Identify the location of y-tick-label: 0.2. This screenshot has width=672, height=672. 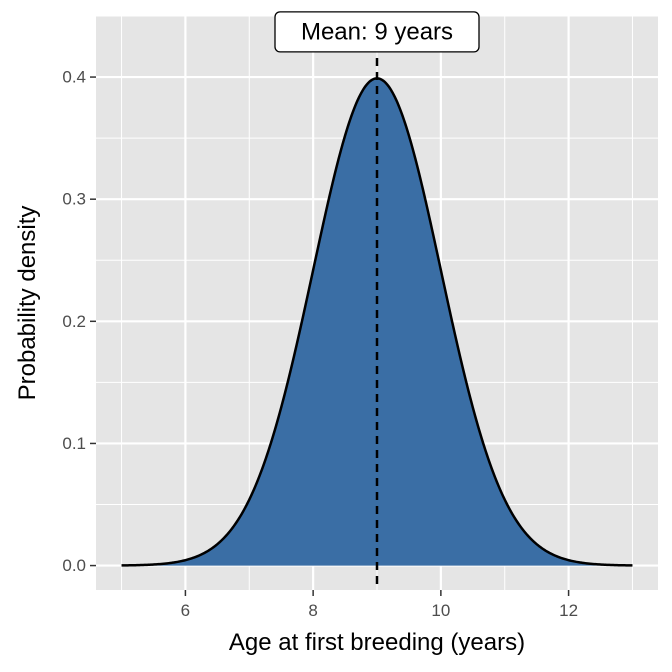
(74, 321).